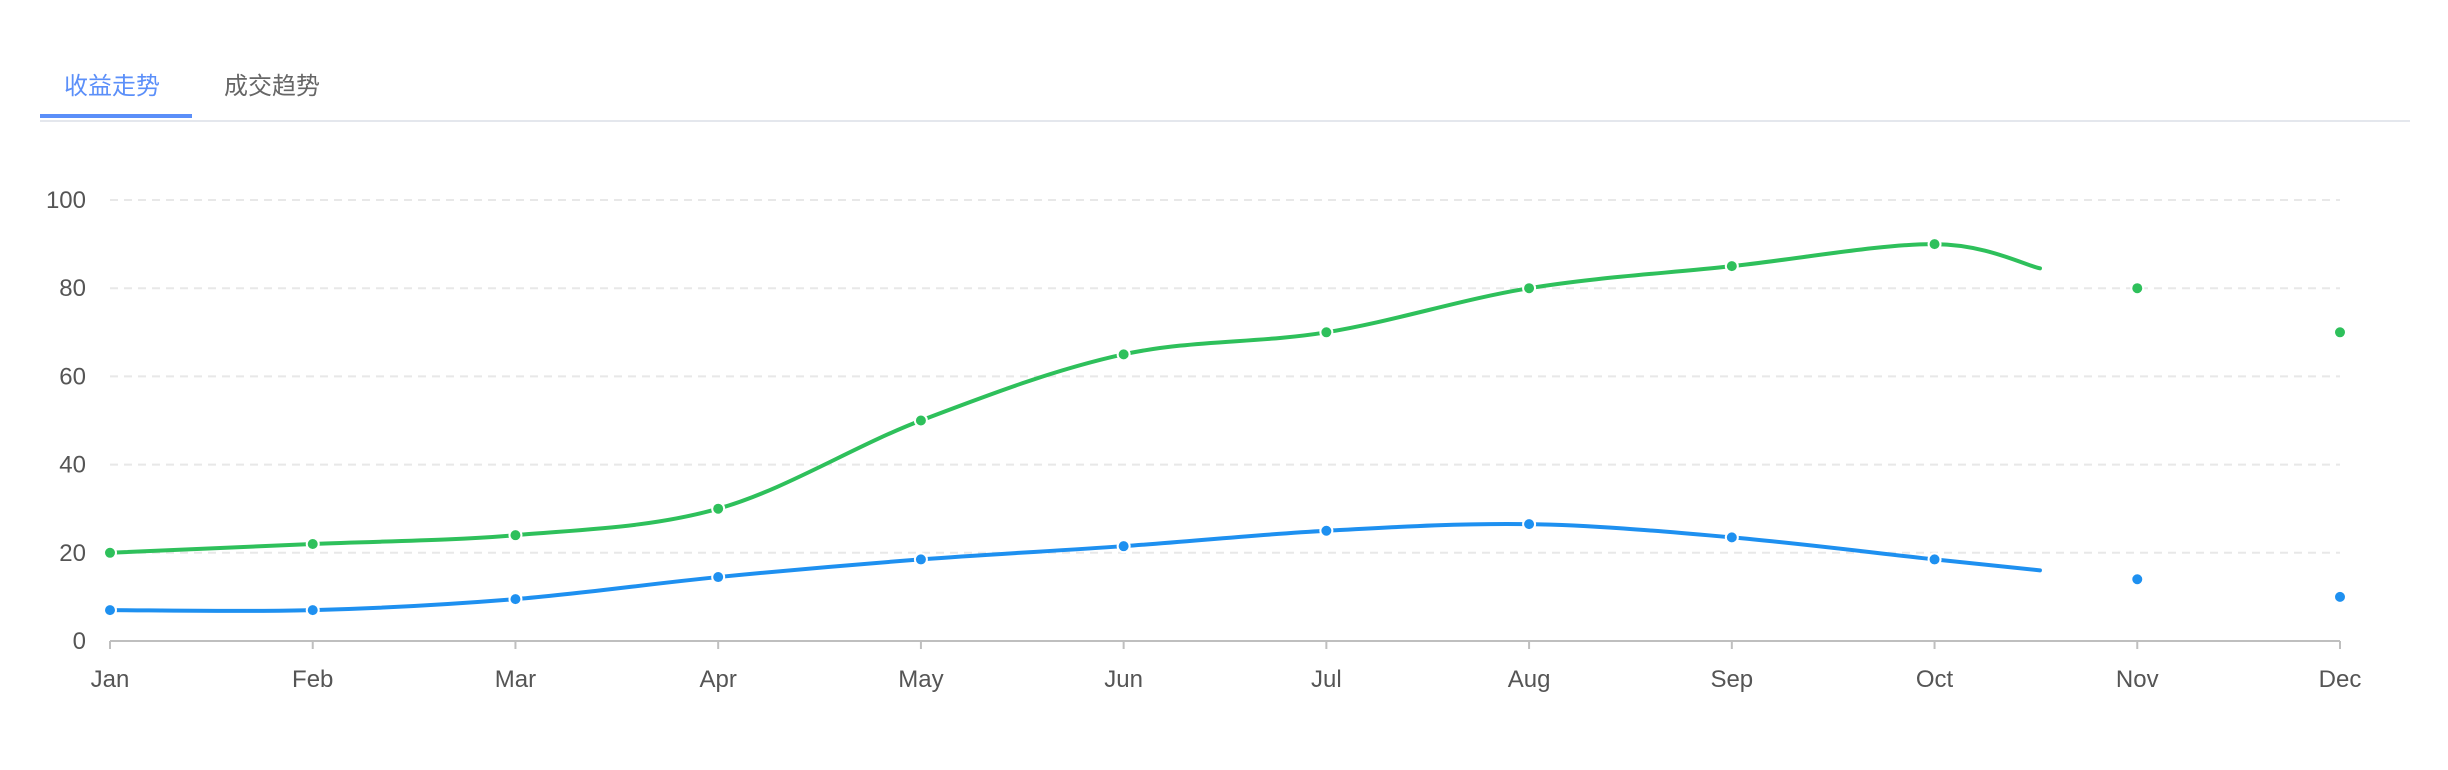  I want to click on x-tick-label: Jan, so click(110, 679).